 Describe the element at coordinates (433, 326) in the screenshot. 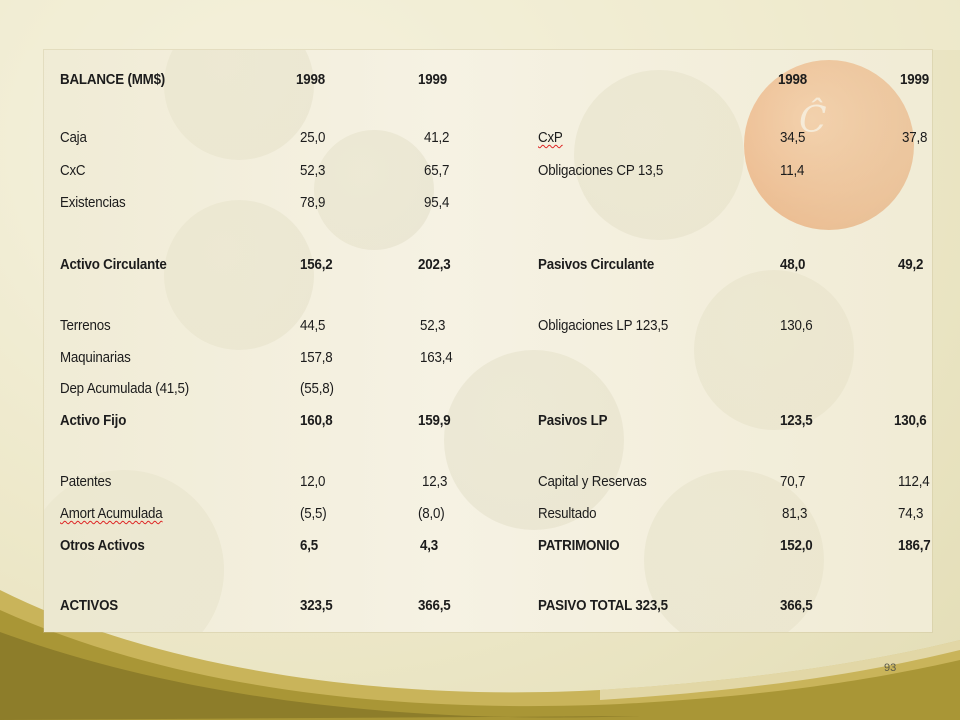

I see `row-value-1999: 52,3` at that location.